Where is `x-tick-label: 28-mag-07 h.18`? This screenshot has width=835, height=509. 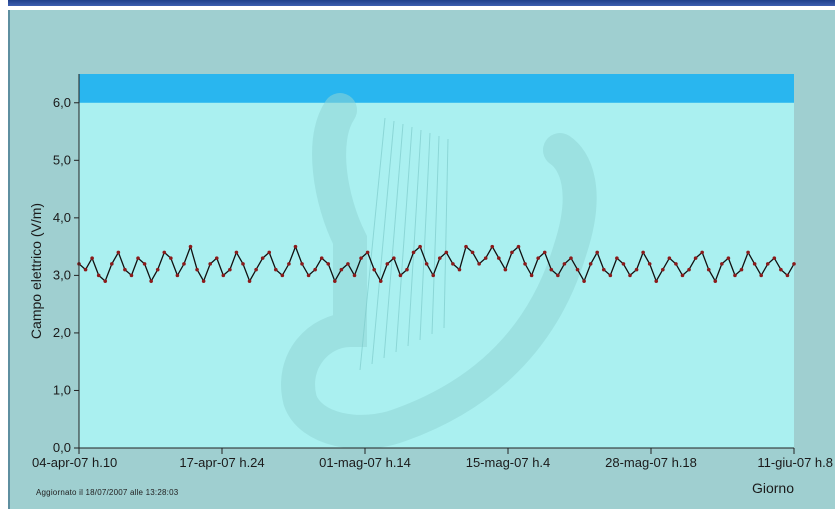 x-tick-label: 28-mag-07 h.18 is located at coordinates (651, 462).